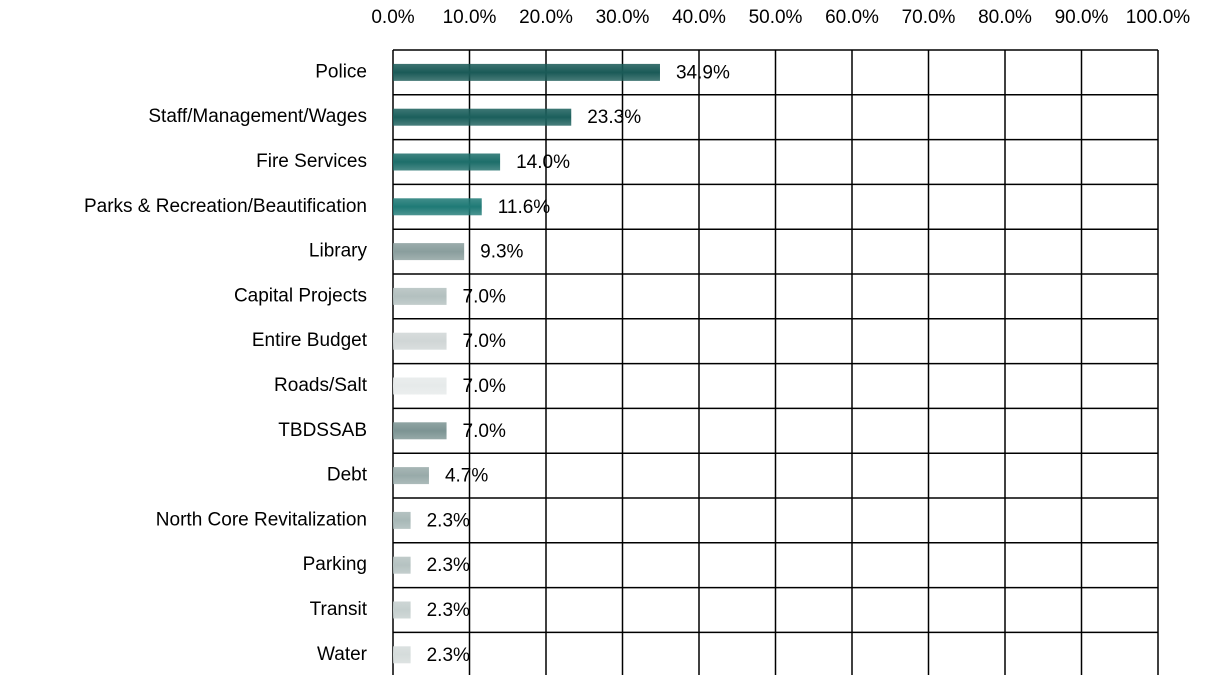 This screenshot has width=1208, height=675. What do you see at coordinates (321, 385) in the screenshot?
I see `y-tick-label: Roads/Salt` at bounding box center [321, 385].